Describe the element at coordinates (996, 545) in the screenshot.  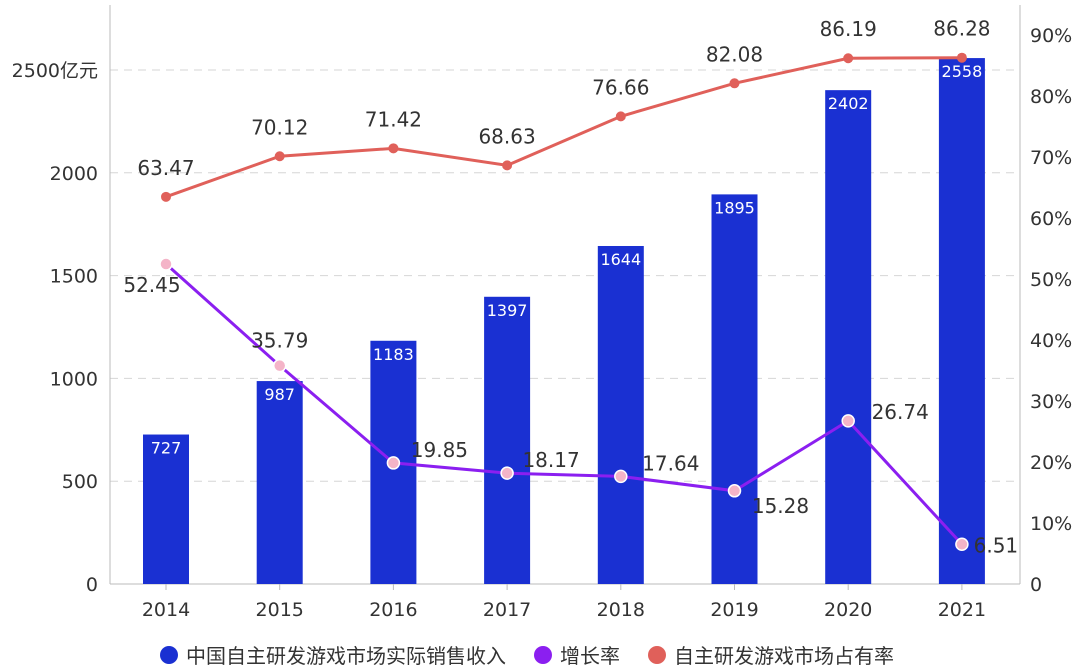
I see `growth-data-label: 6.51` at that location.